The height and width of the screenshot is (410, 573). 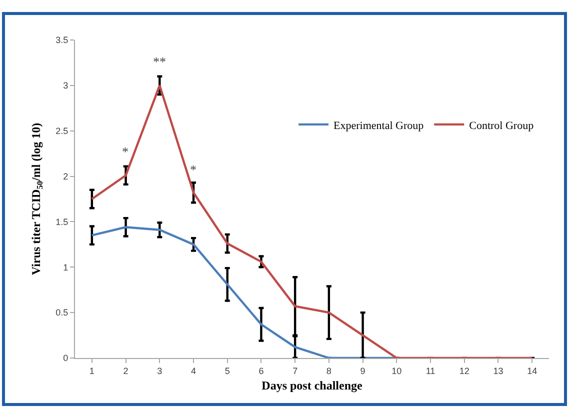 What do you see at coordinates (295, 371) in the screenshot?
I see `x-tick-label: 7` at bounding box center [295, 371].